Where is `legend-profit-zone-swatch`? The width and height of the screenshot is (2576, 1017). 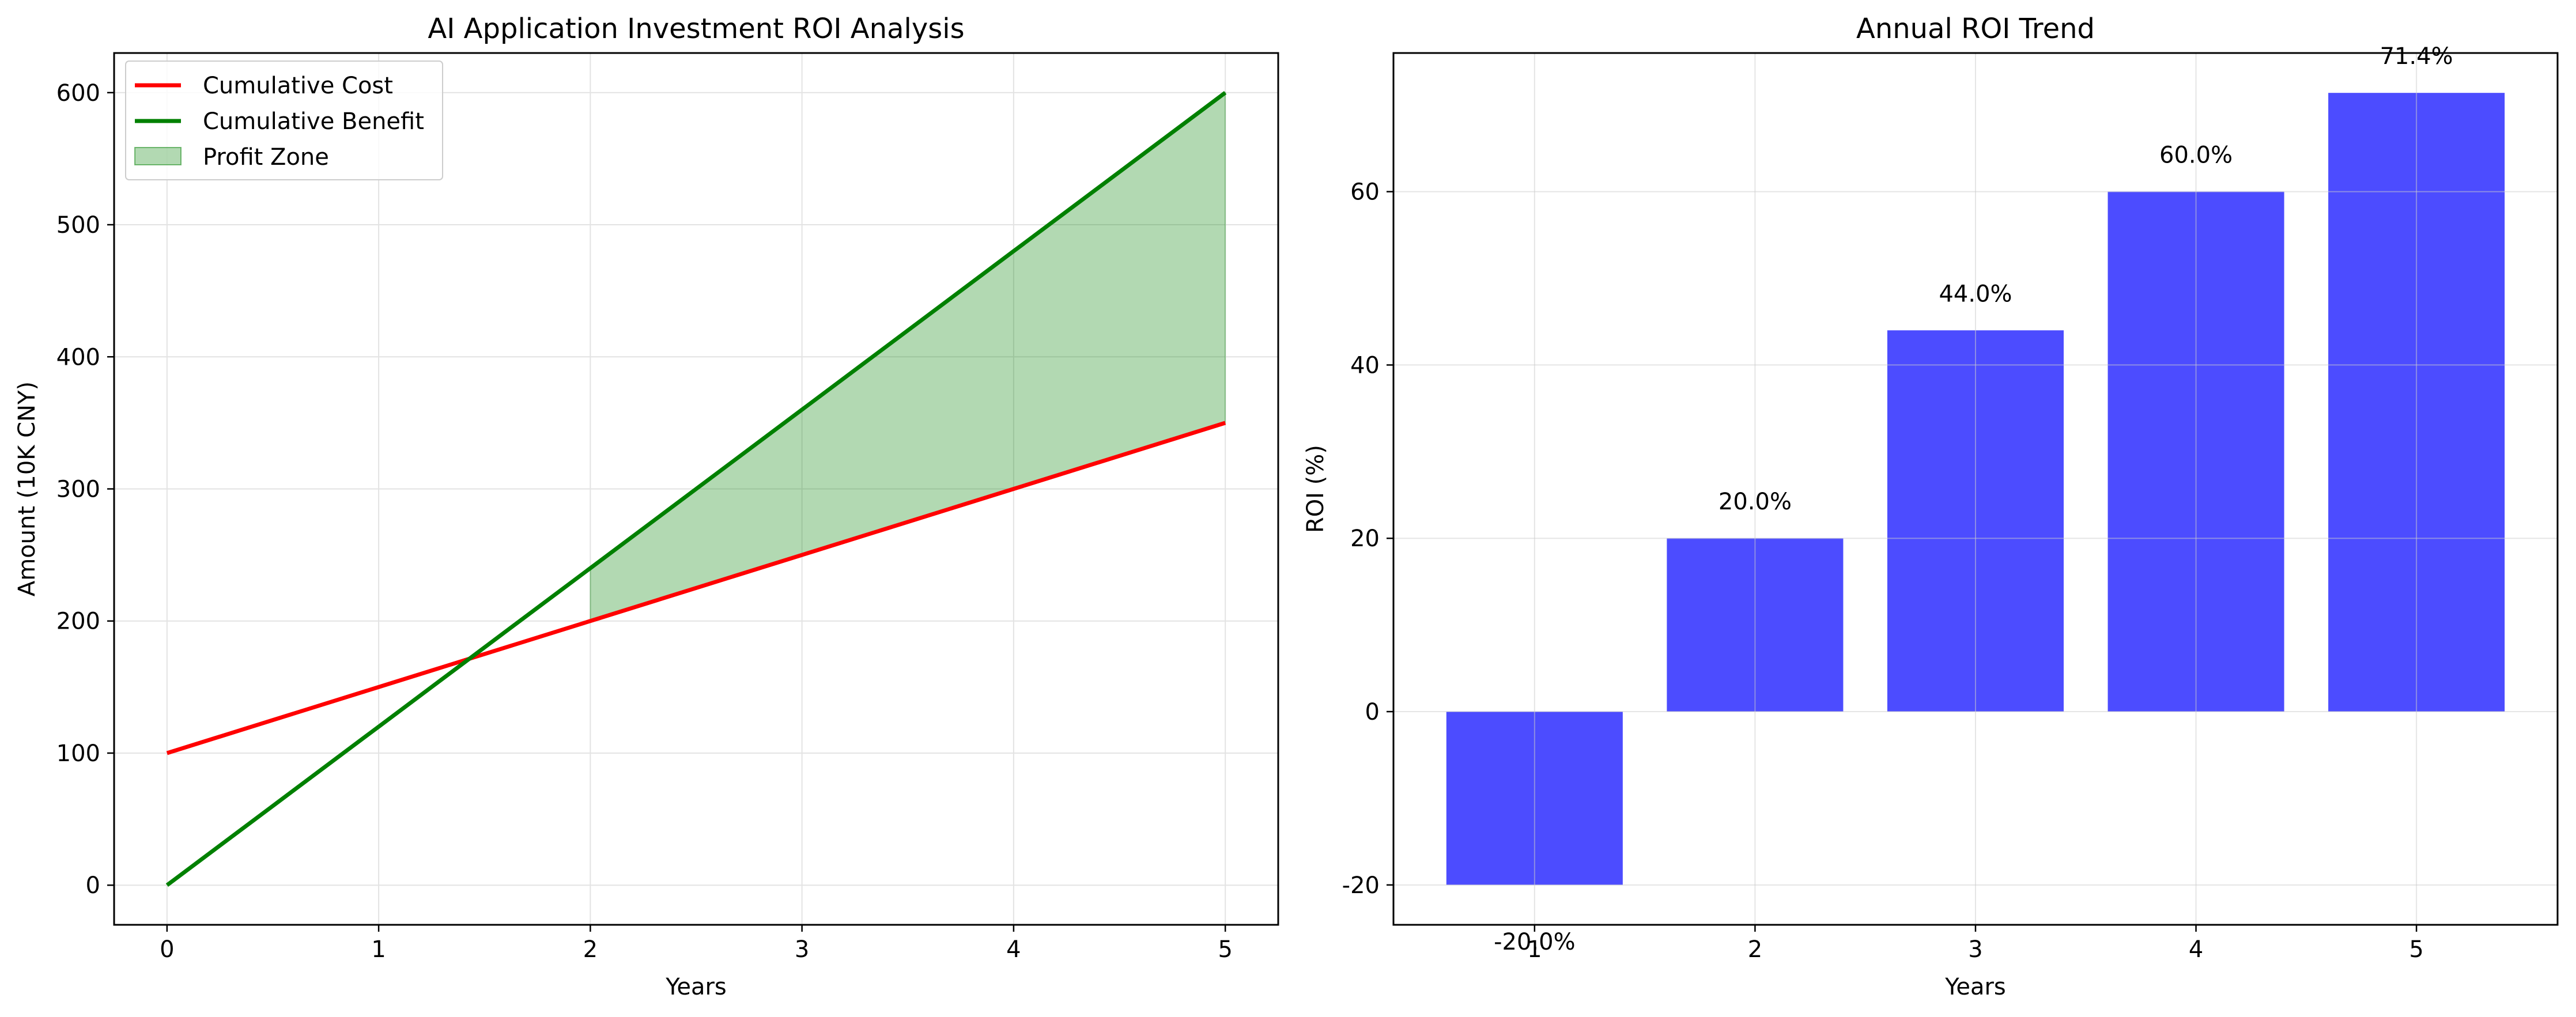 legend-profit-zone-swatch is located at coordinates (158, 156).